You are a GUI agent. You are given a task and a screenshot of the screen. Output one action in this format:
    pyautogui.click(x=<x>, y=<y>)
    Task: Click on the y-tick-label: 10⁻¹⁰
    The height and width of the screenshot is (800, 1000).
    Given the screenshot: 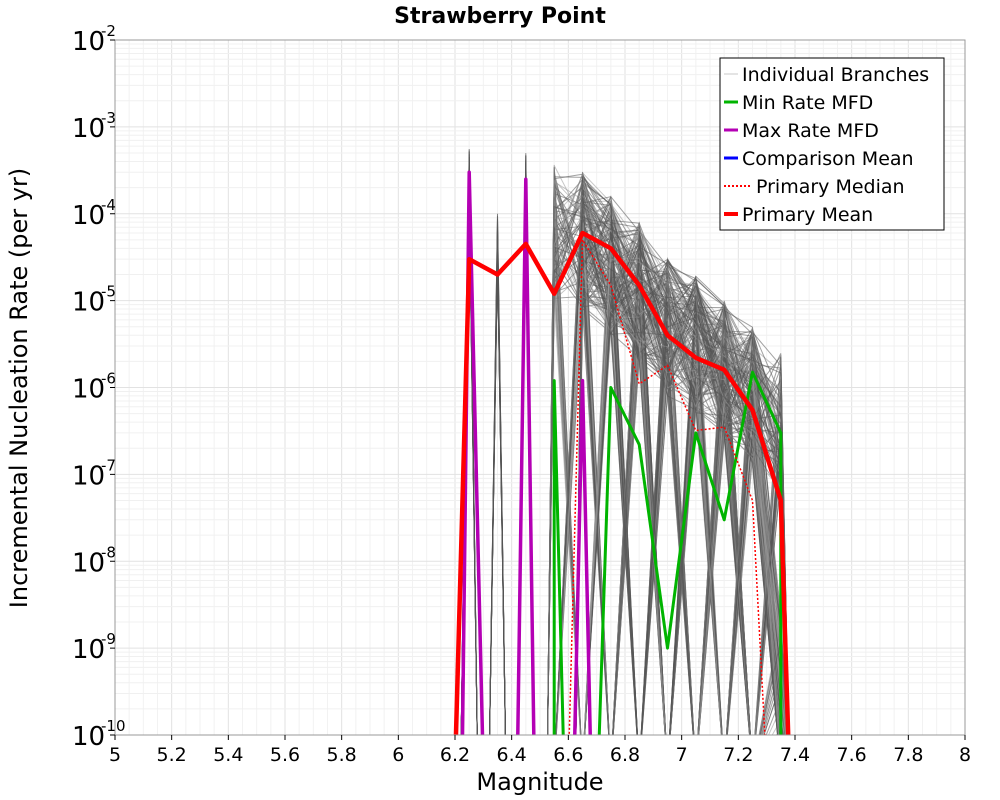 What is the action you would take?
    pyautogui.click(x=99, y=734)
    